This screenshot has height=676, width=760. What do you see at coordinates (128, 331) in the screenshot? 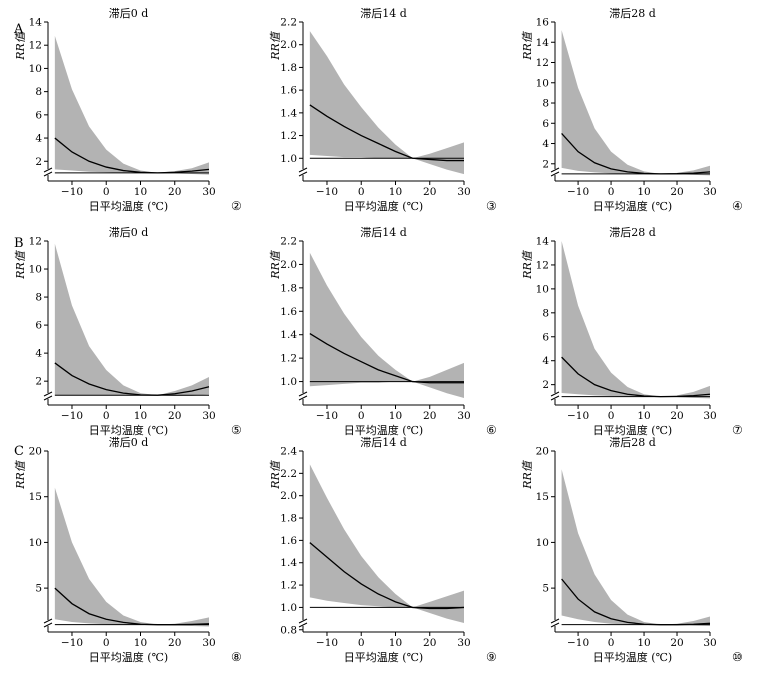
I see `chart-panel-4: 2 4 6 8 10 12 −10 0 10 20 30 滞后0 d 日平均温度 (℃) RR值 ⑤` at bounding box center [128, 331].